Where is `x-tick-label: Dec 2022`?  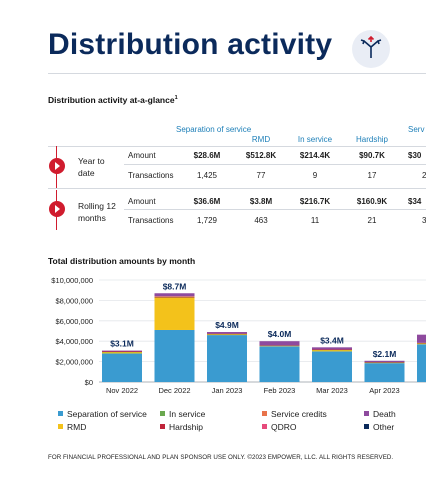
x-tick-label: Dec 2022 is located at coordinates (174, 390).